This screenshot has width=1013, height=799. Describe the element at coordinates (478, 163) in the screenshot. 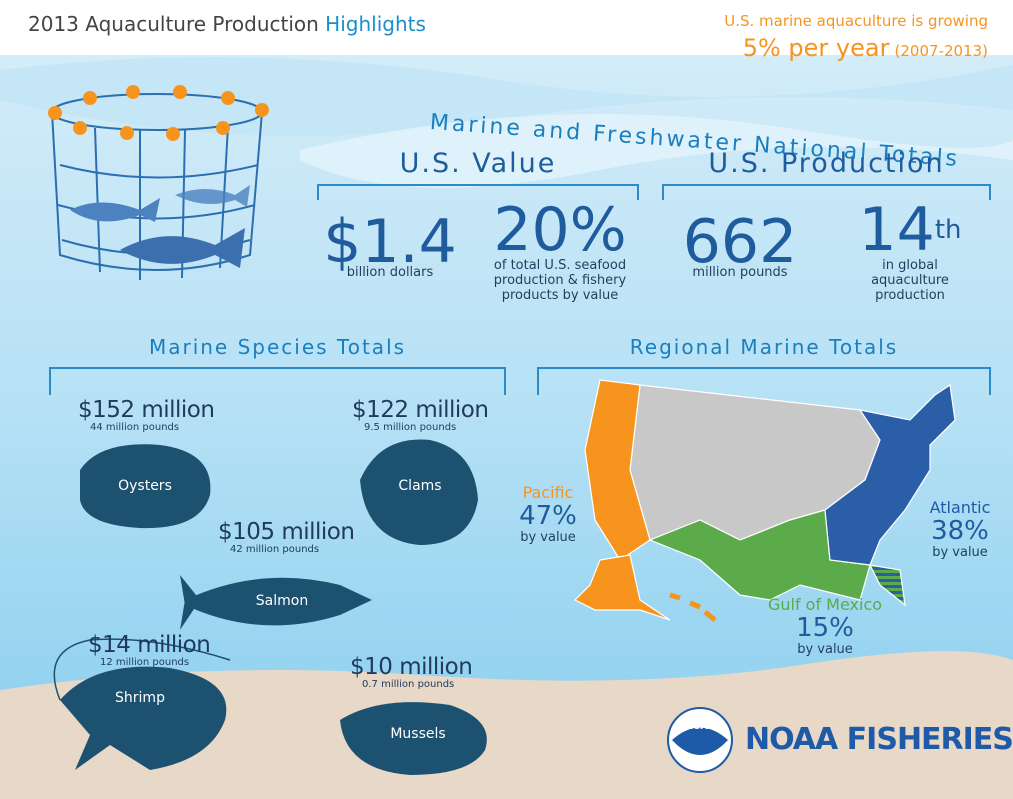

I see `value-heading: U.S. Value` at that location.